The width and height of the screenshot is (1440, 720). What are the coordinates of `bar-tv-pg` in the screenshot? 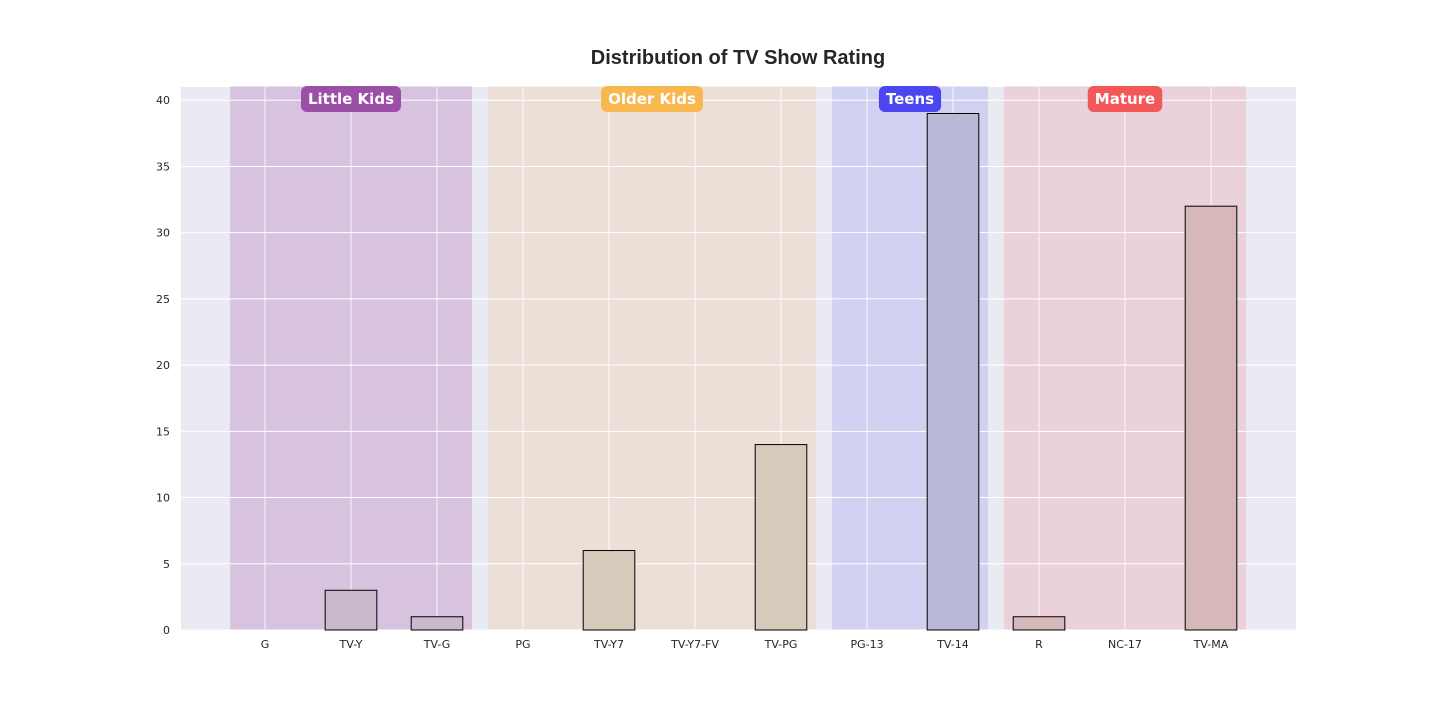 It's located at (781, 537).